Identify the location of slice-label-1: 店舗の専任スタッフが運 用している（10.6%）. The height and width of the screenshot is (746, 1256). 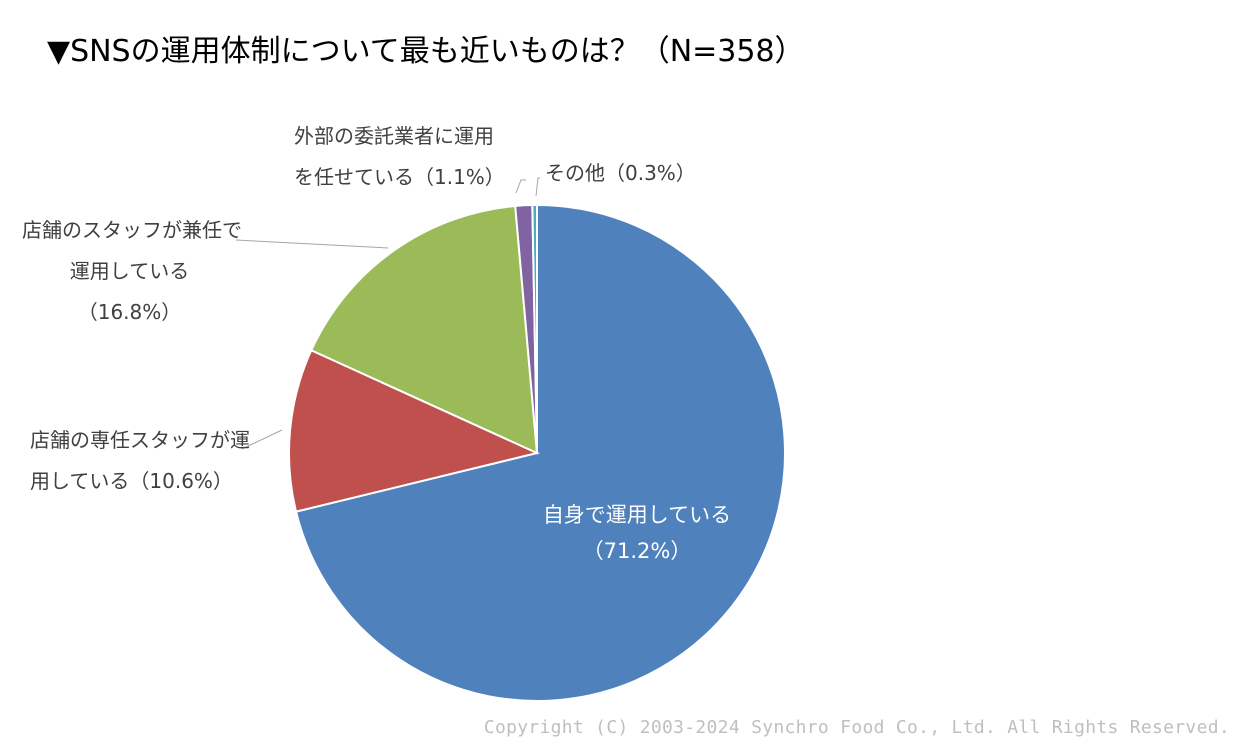
(140, 461).